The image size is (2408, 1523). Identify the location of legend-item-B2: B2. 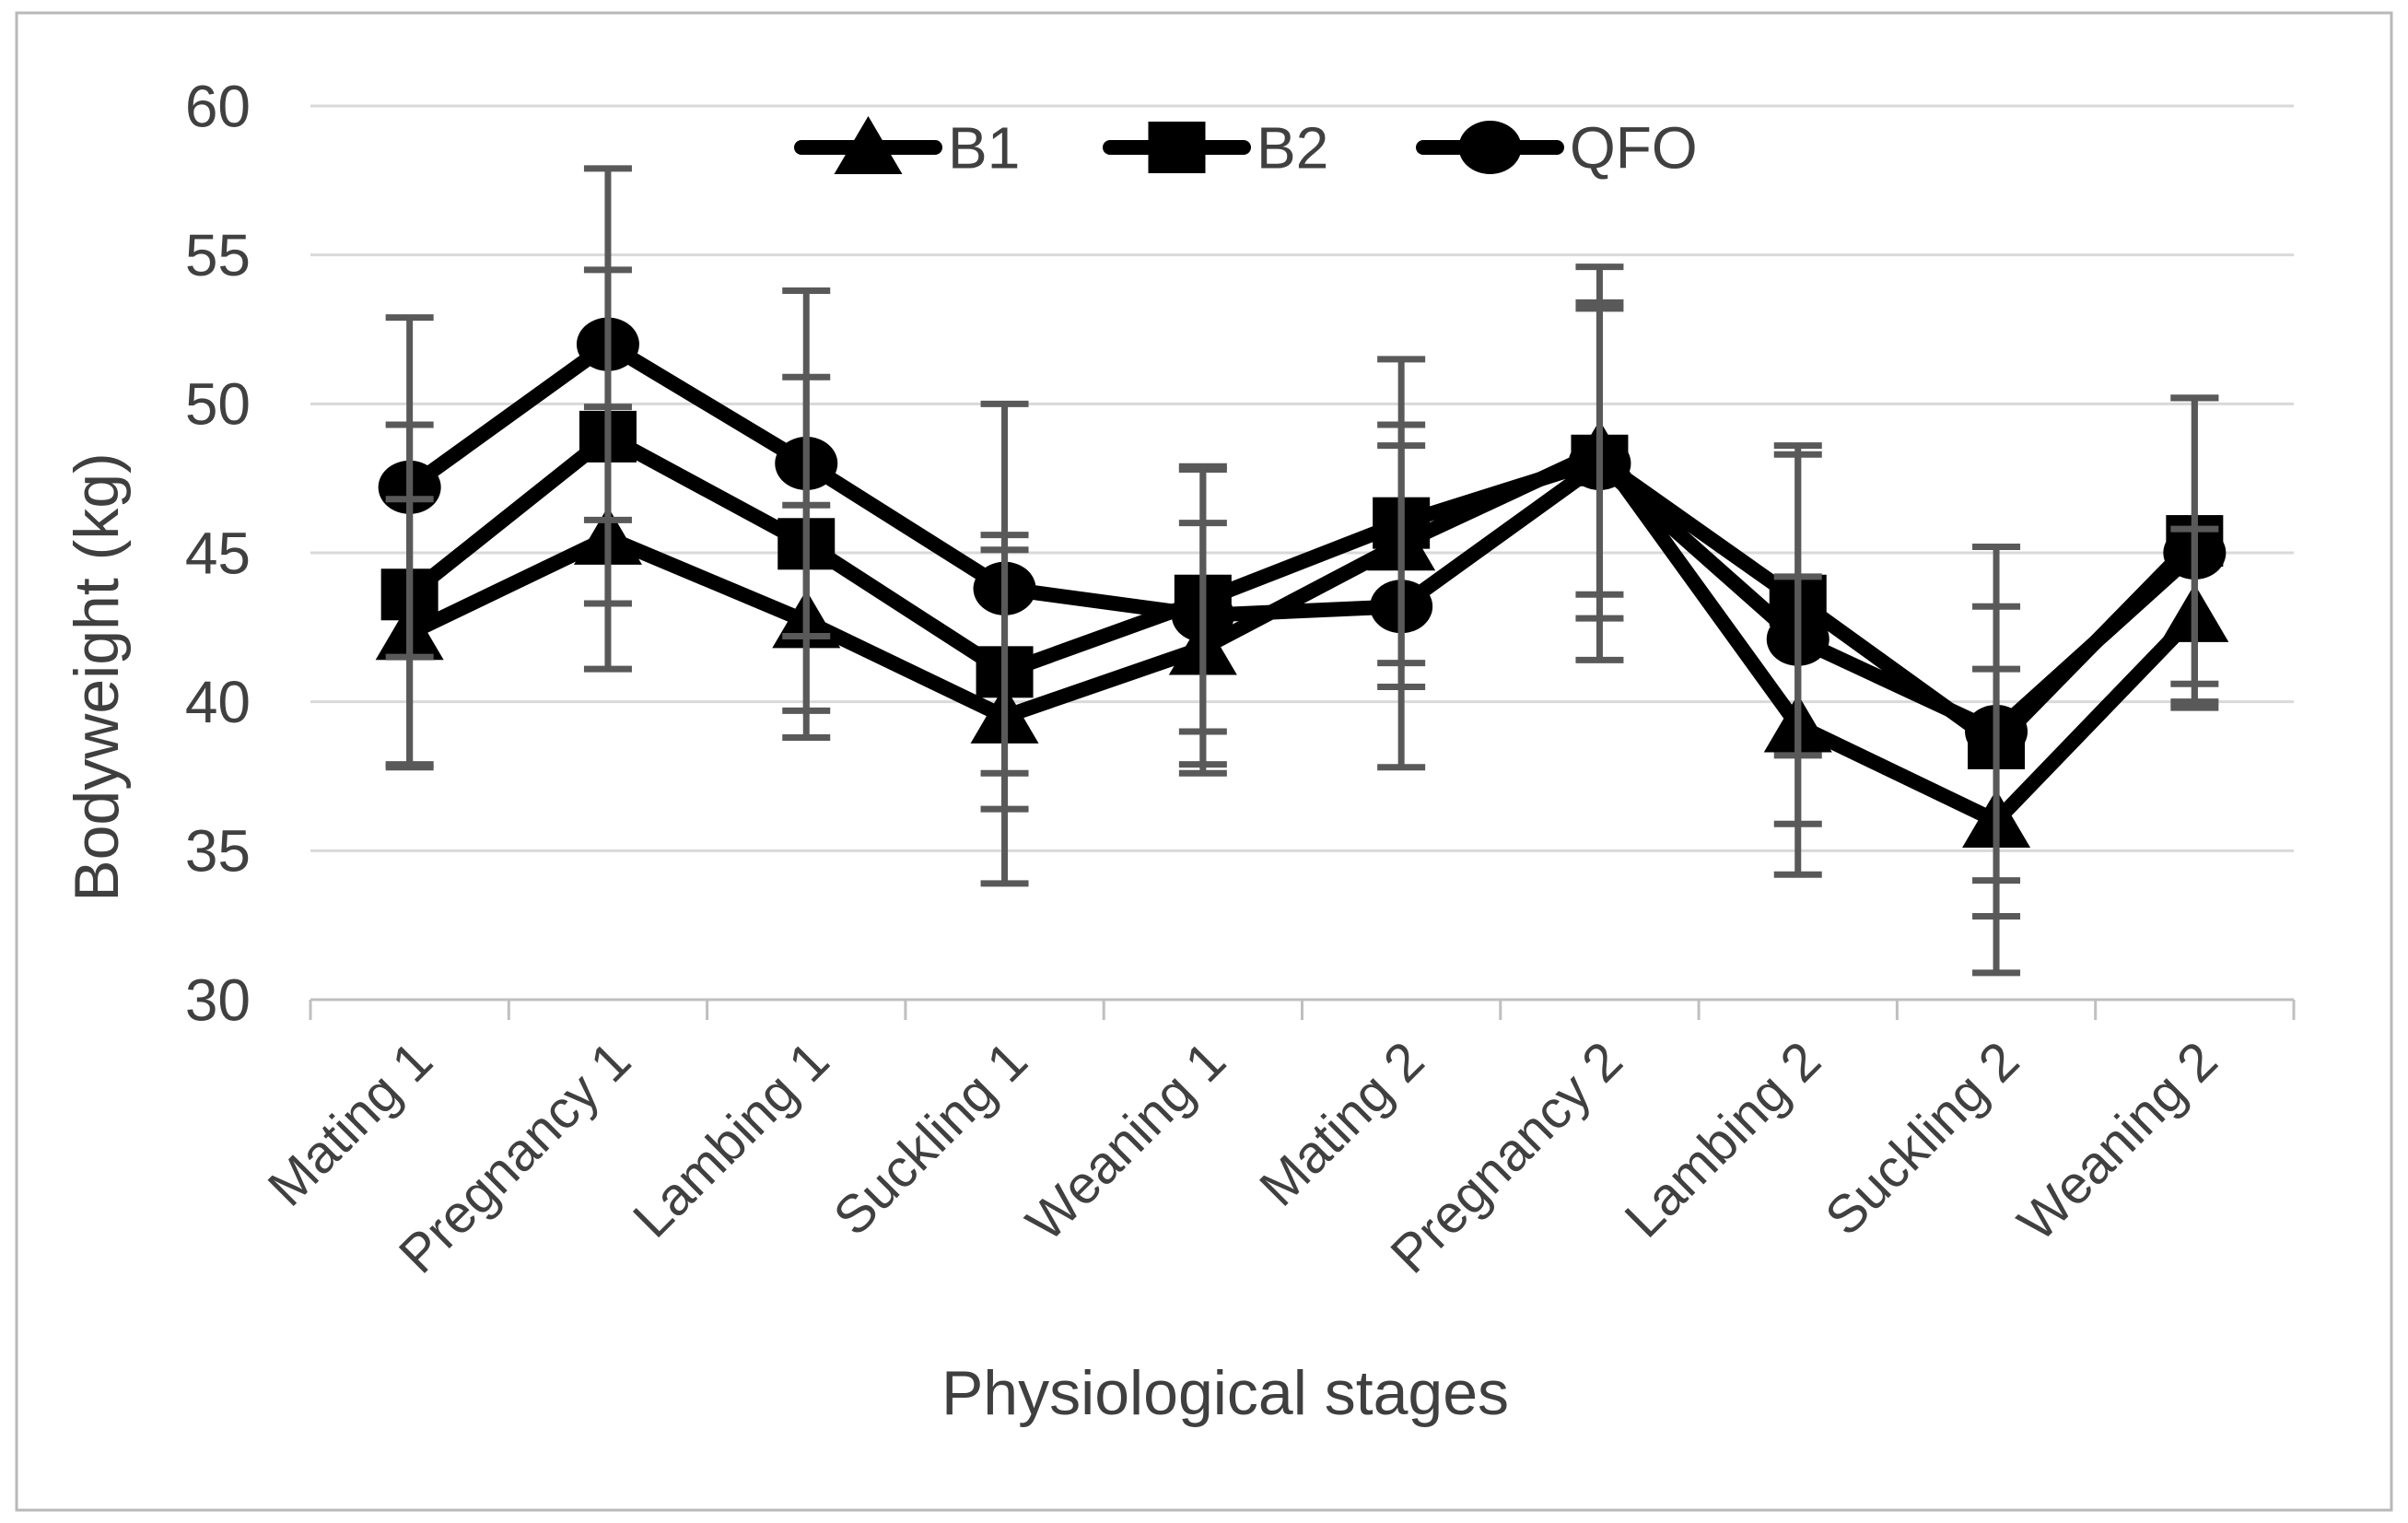
(1216, 147).